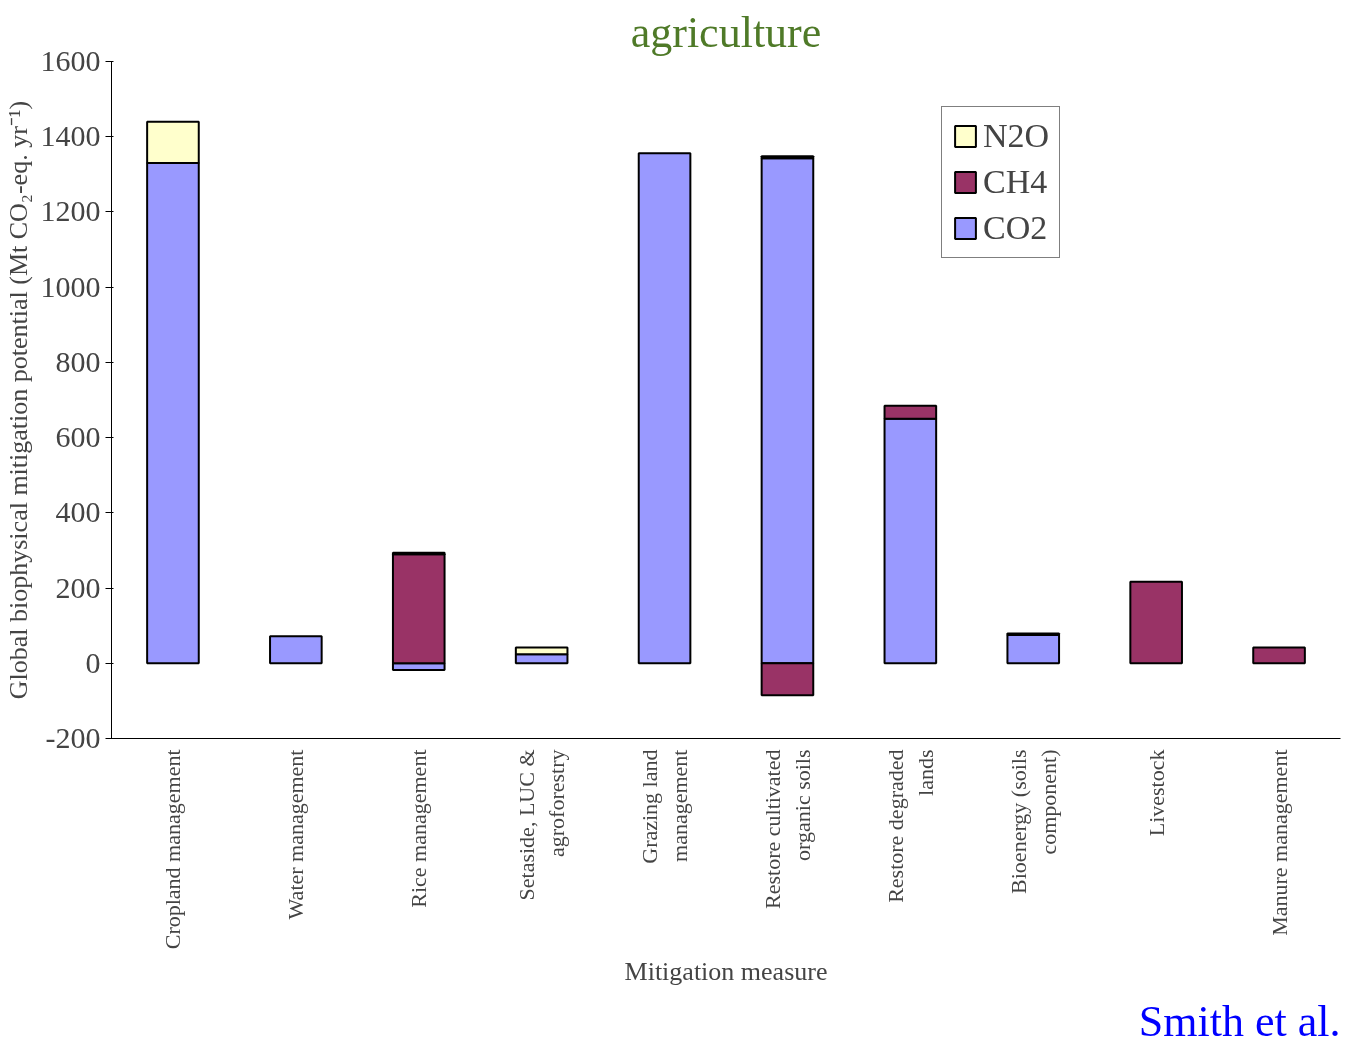 The image size is (1363, 1056). Describe the element at coordinates (173, 849) in the screenshot. I see `x-tick-label: Cropland management` at that location.